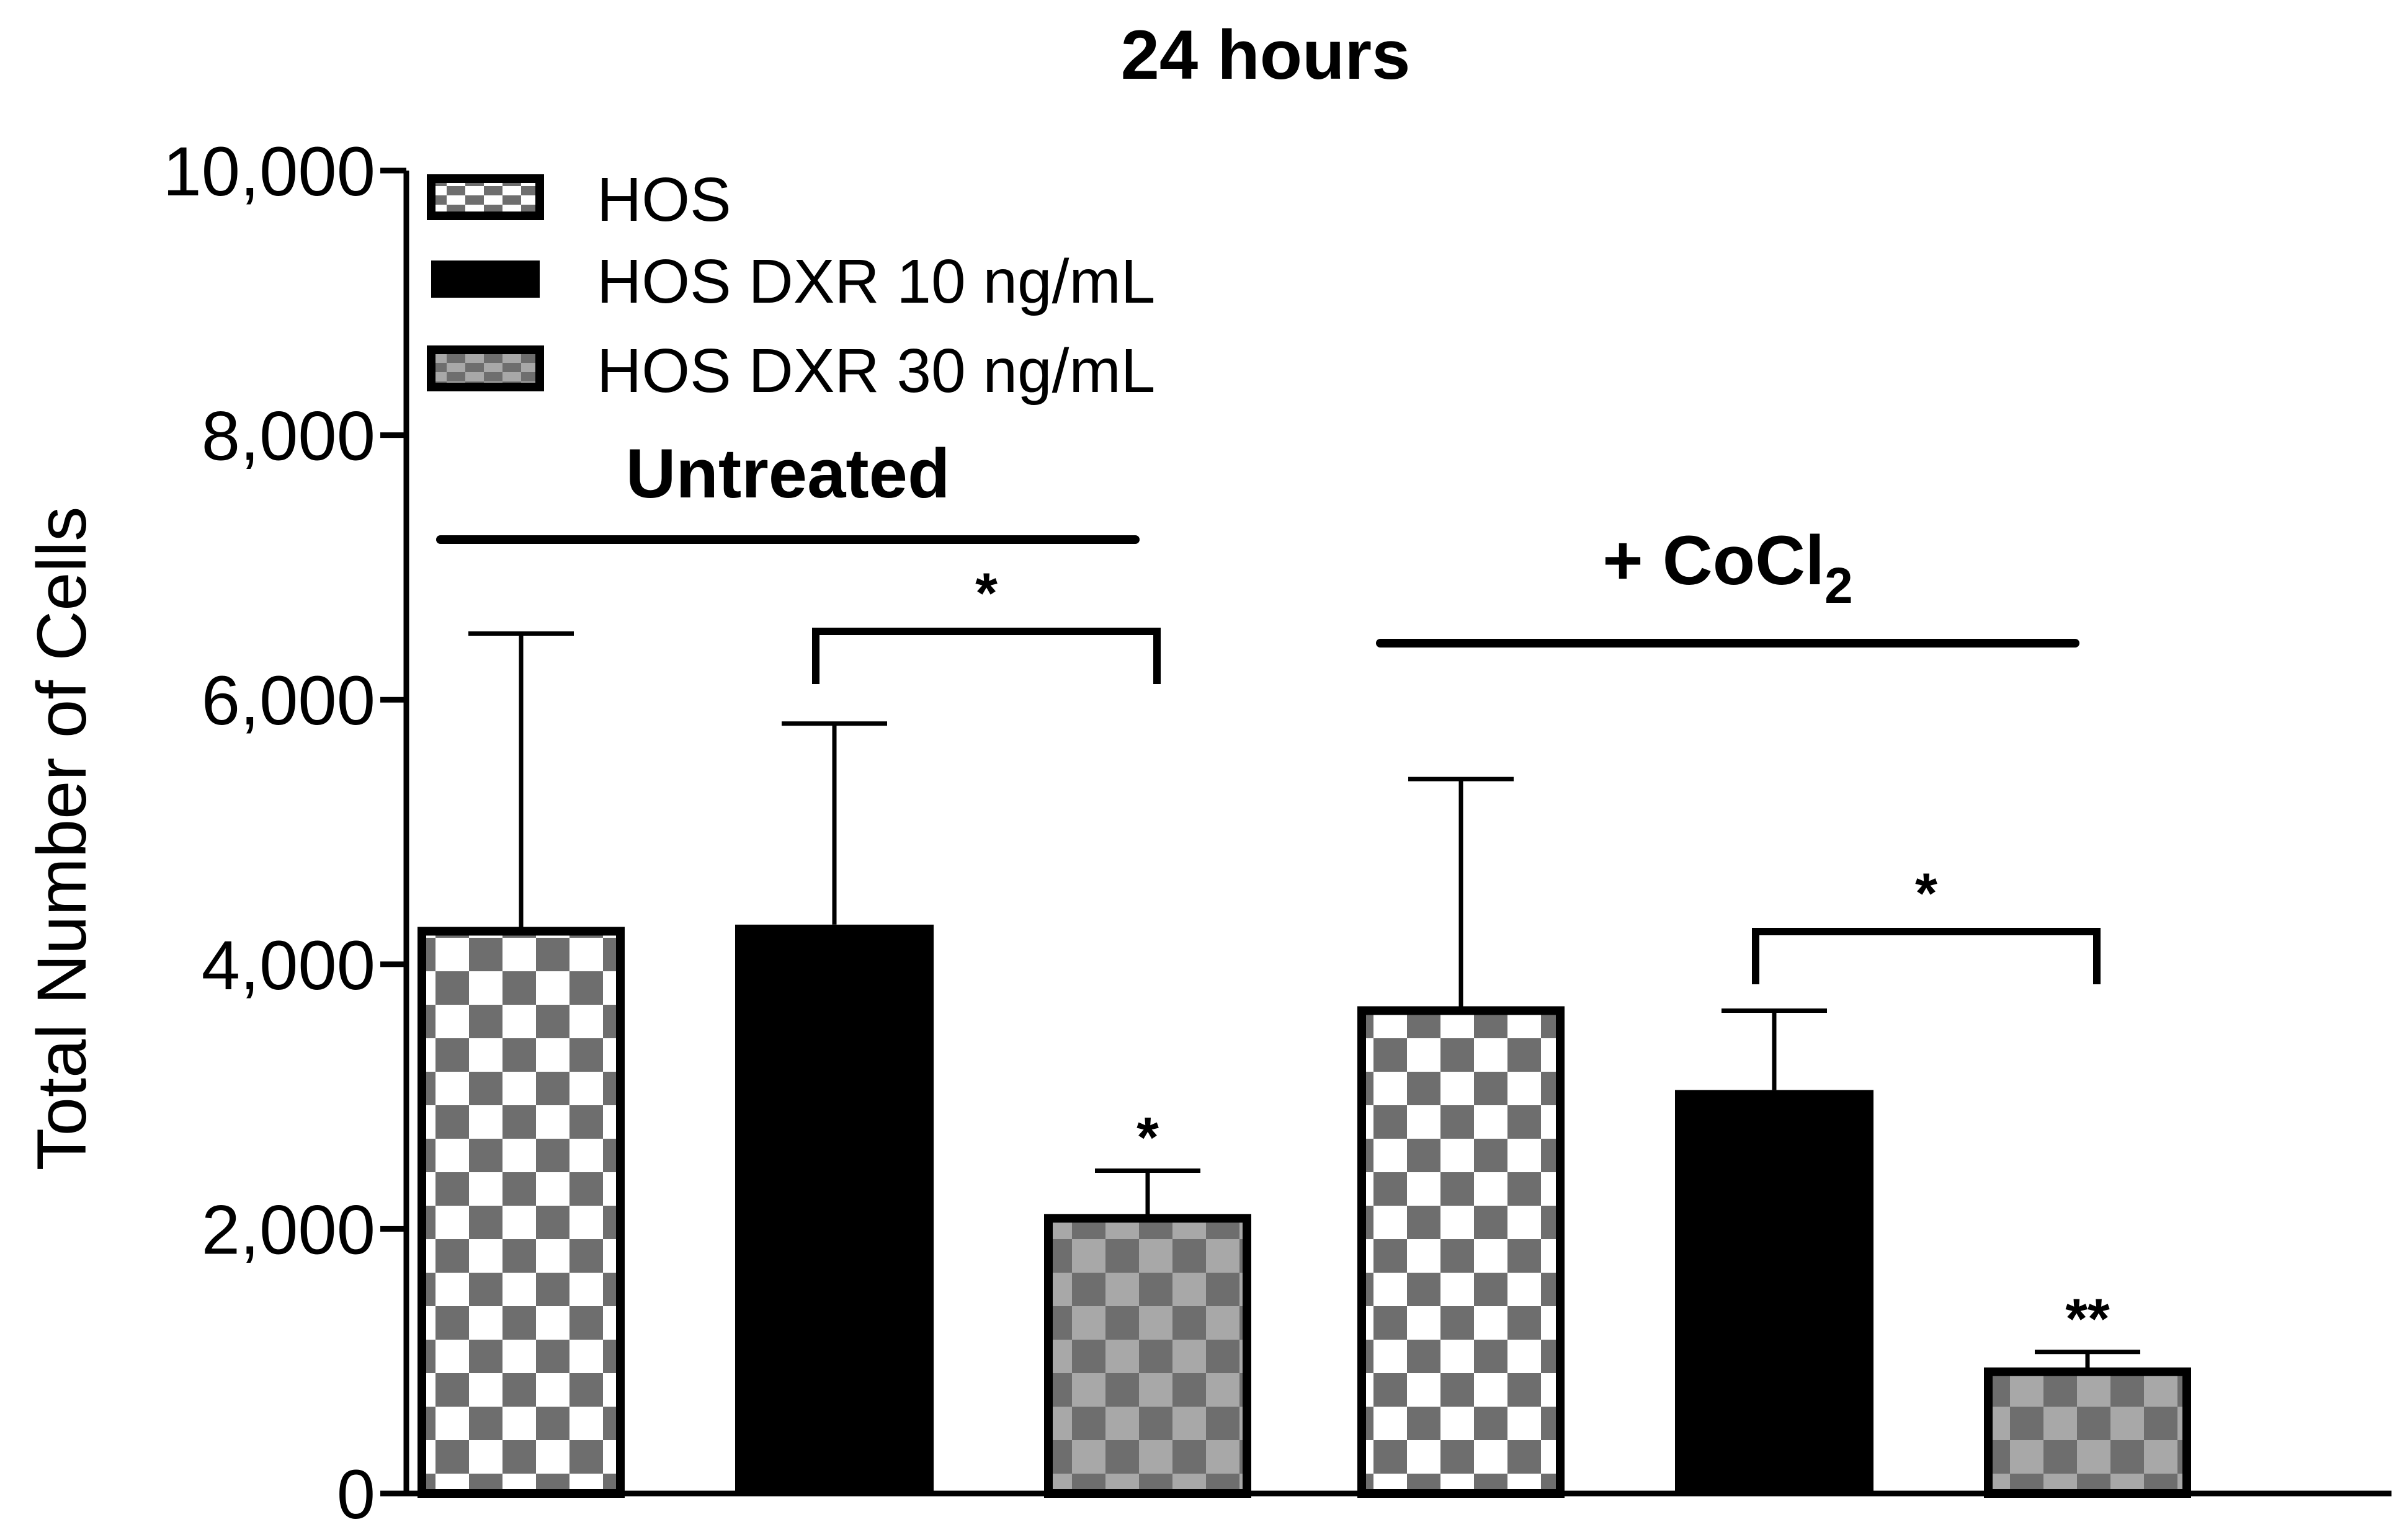  Describe the element at coordinates (356, 1495) in the screenshot. I see `y-tick-label: 0` at that location.